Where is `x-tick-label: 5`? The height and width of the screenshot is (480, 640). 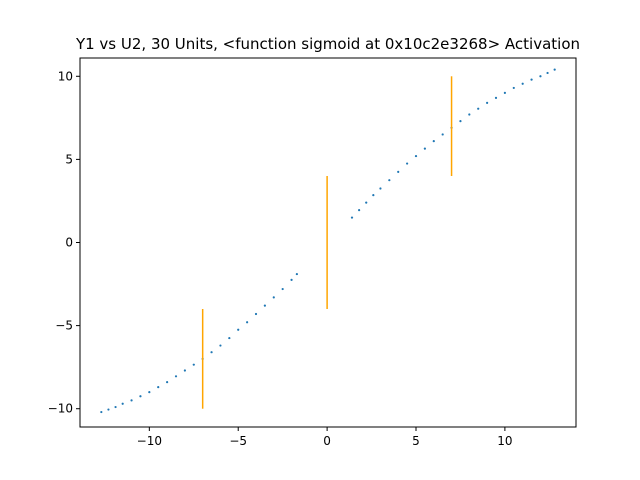 x-tick-label: 5 is located at coordinates (416, 441).